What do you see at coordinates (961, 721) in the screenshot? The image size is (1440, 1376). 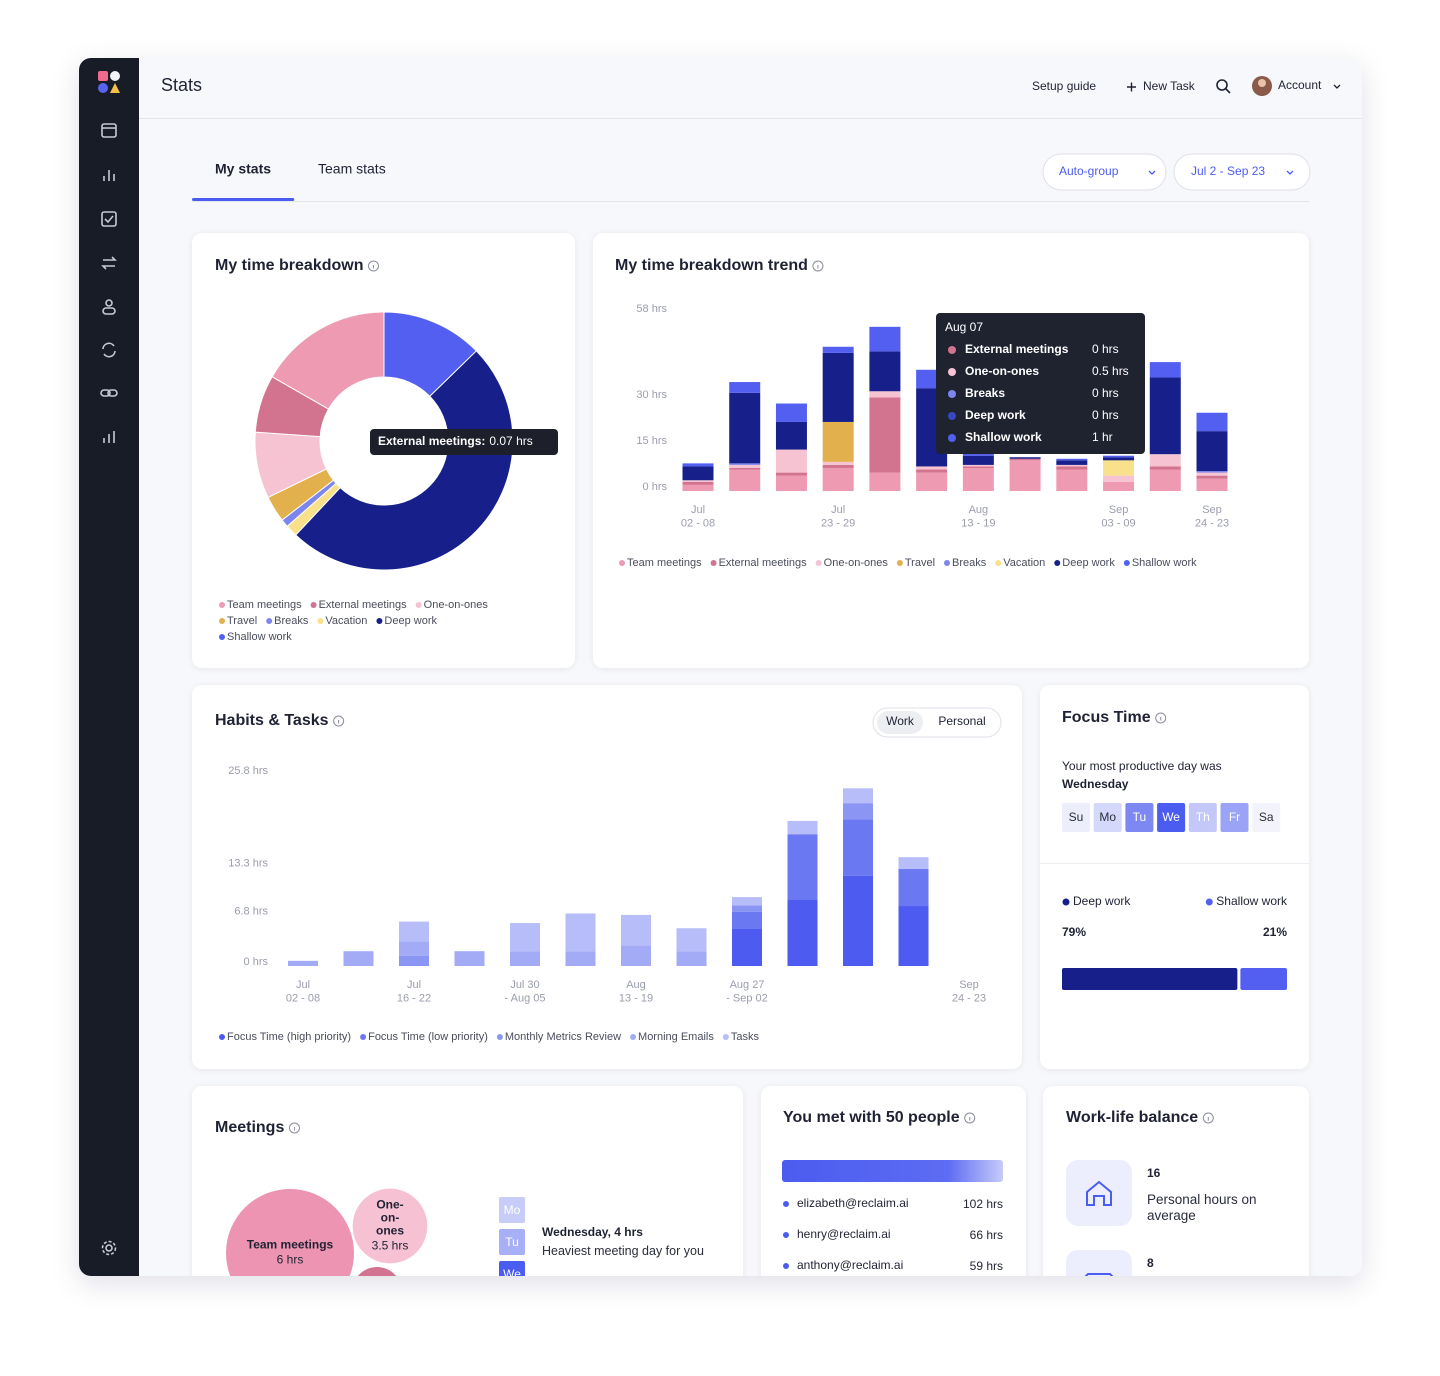 I see `toggle-option: Personal` at bounding box center [961, 721].